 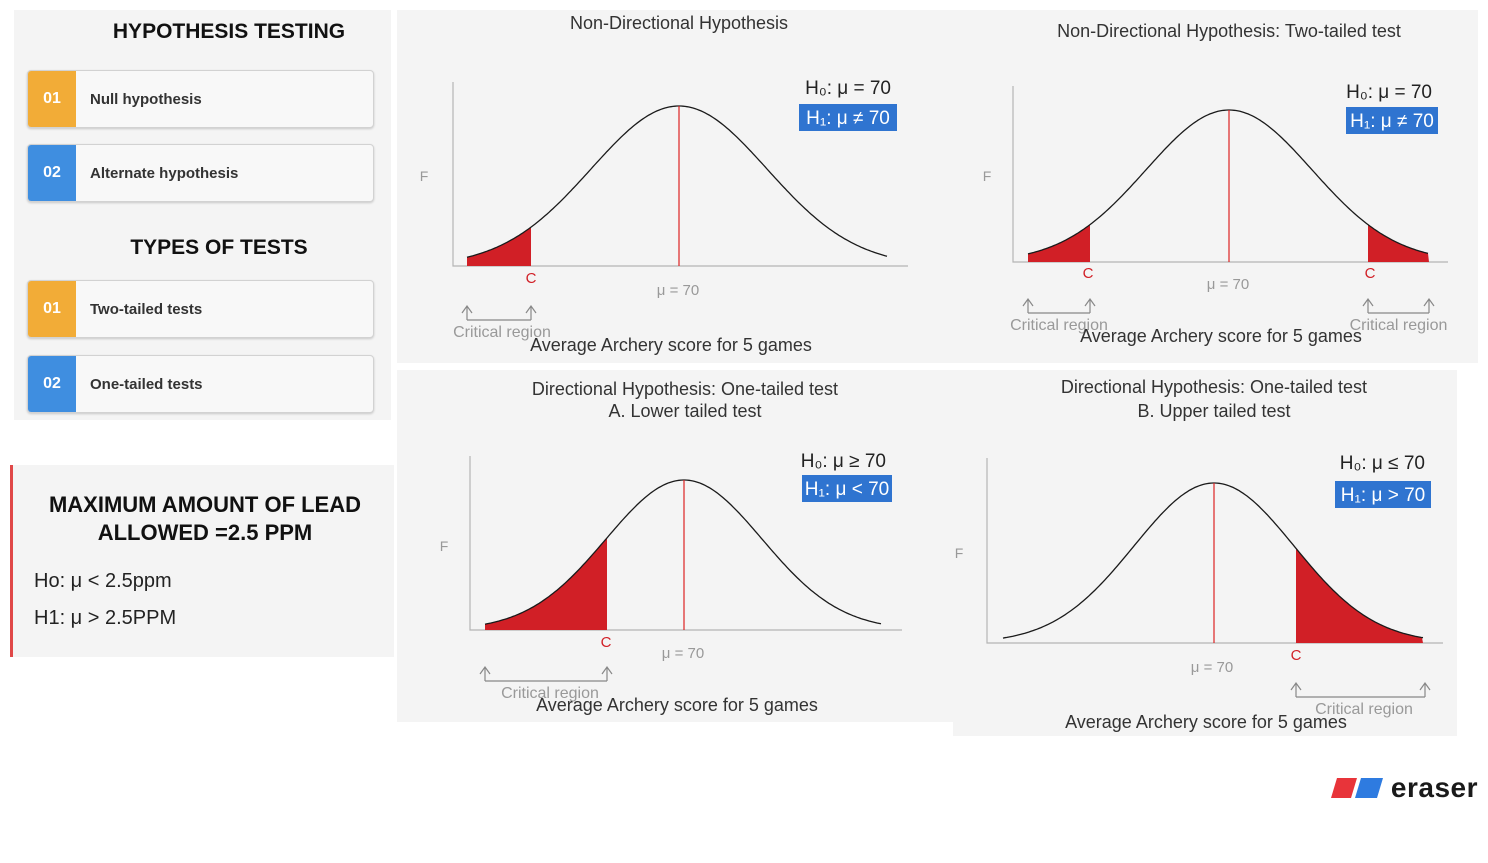 What do you see at coordinates (146, 99) in the screenshot?
I see `item-label: Null hypothesis` at bounding box center [146, 99].